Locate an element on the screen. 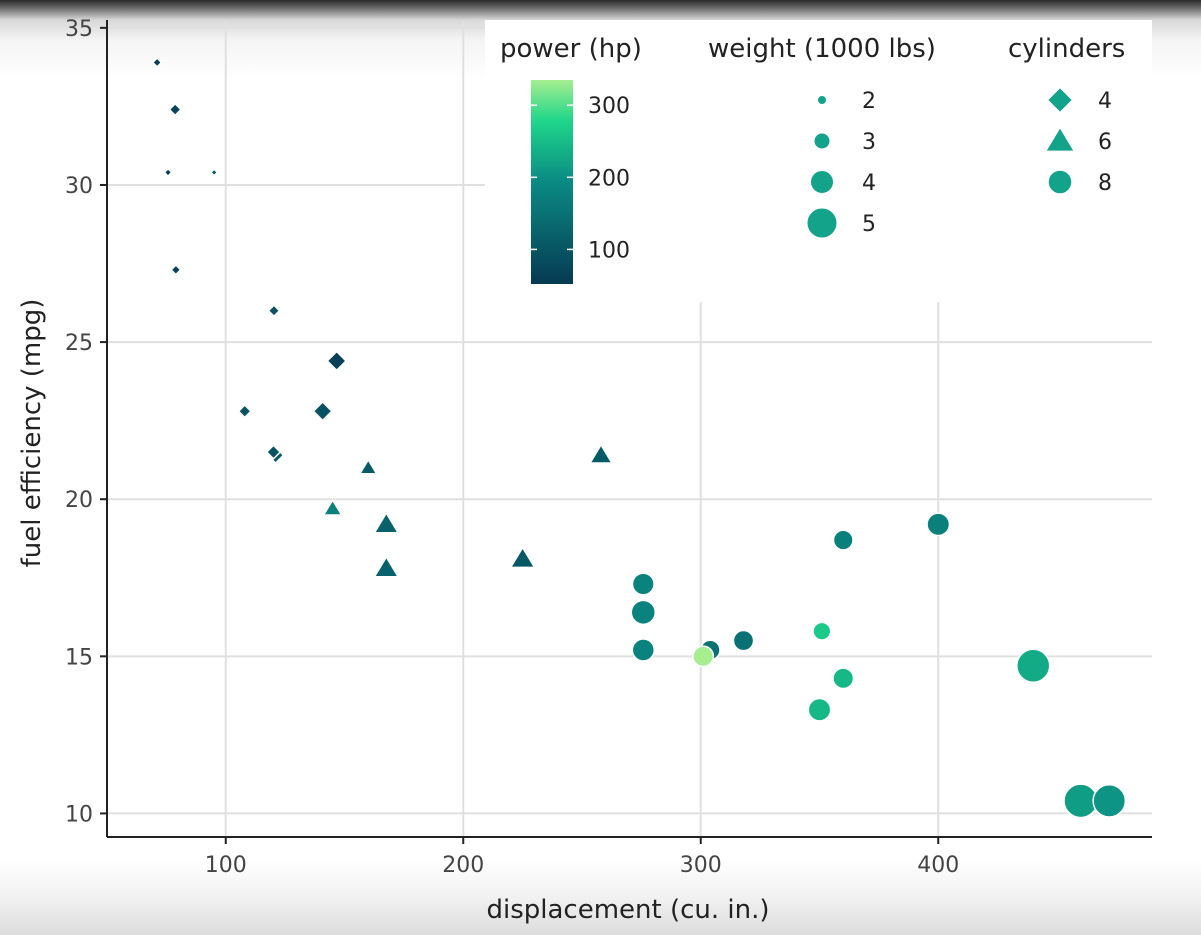 This screenshot has height=935, width=1201. colorbar-label: 100 is located at coordinates (609, 250).